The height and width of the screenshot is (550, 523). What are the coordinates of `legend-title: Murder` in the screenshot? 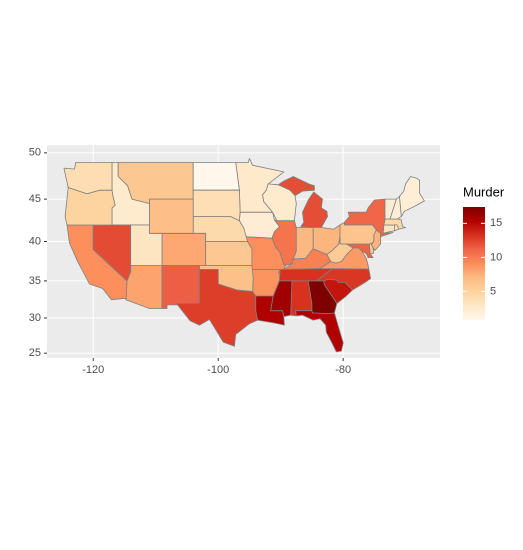 It's located at (484, 191).